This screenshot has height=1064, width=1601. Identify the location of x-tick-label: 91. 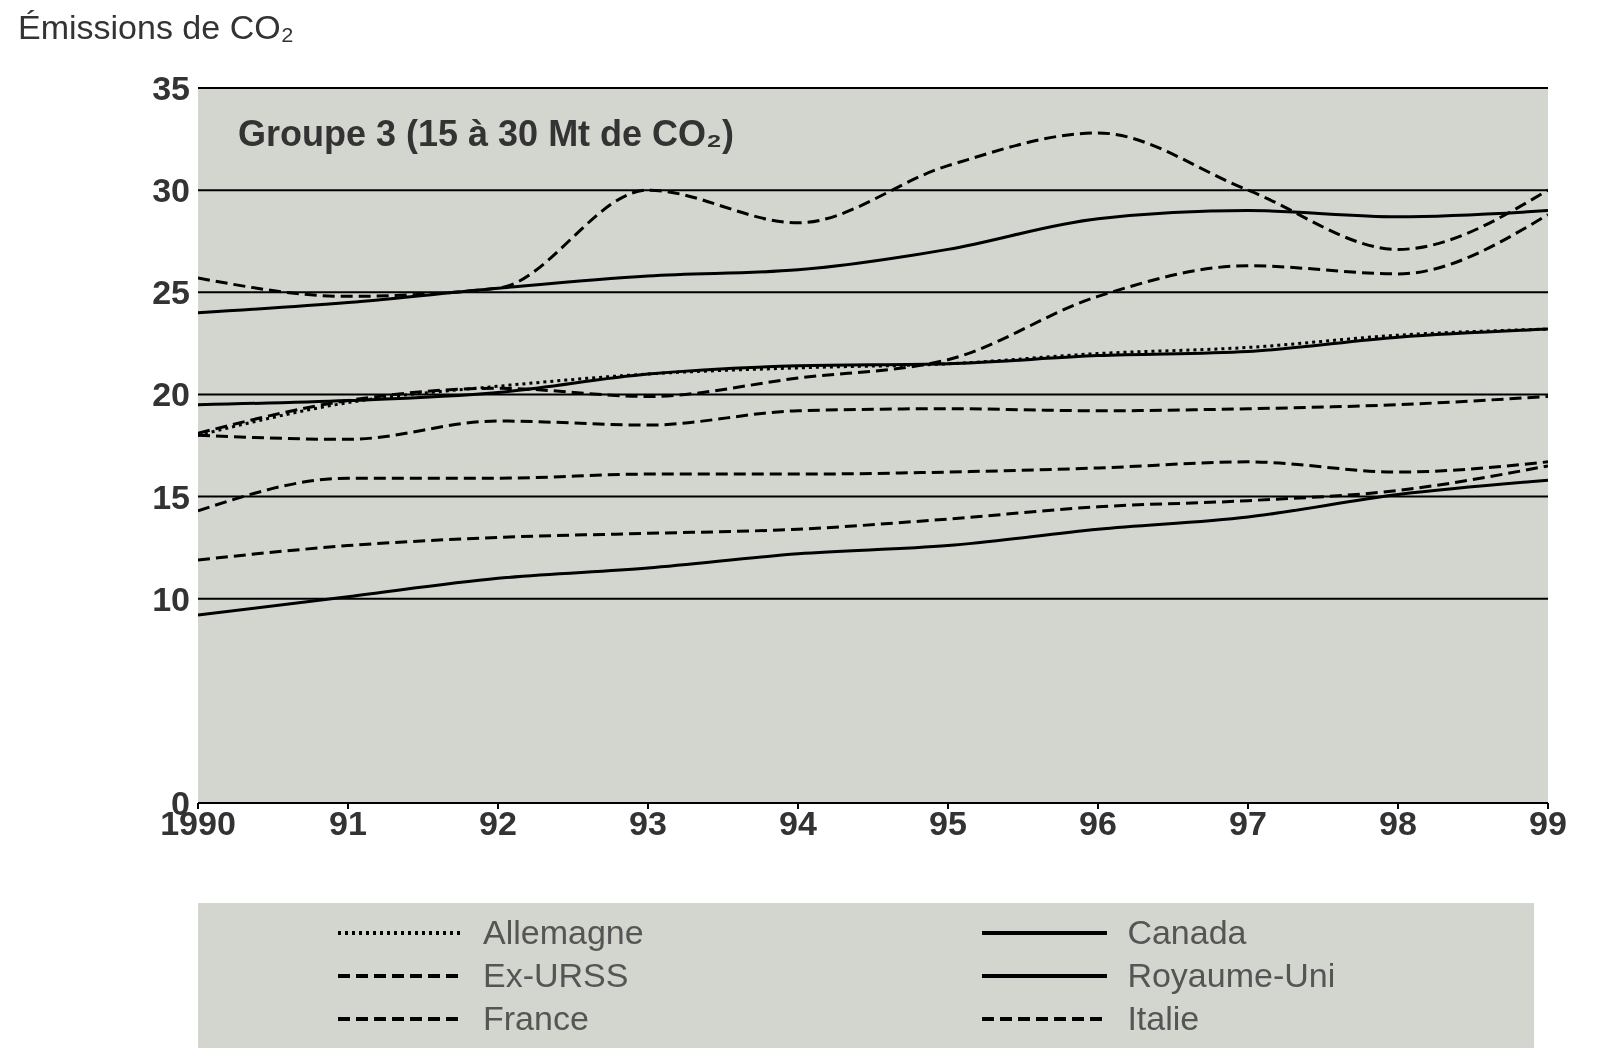
(348, 823).